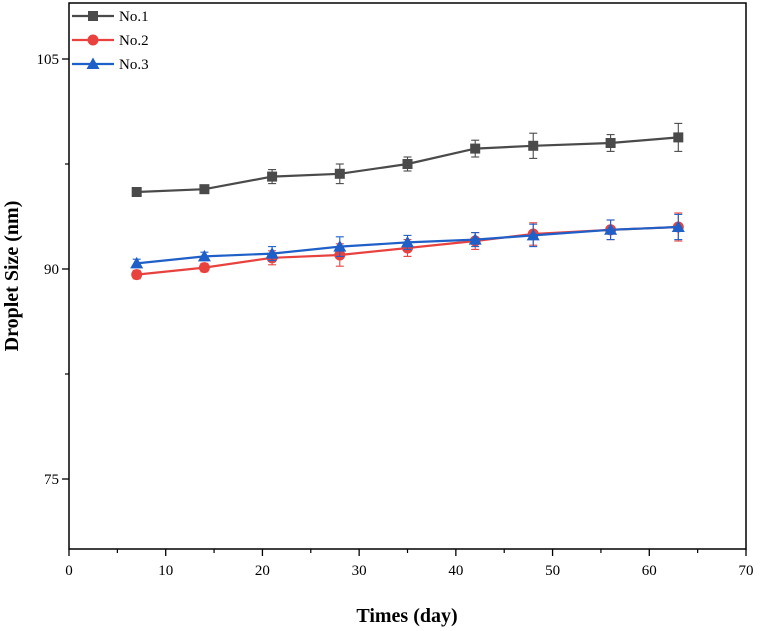  What do you see at coordinates (134, 17) in the screenshot?
I see `legend-label: No.1` at bounding box center [134, 17].